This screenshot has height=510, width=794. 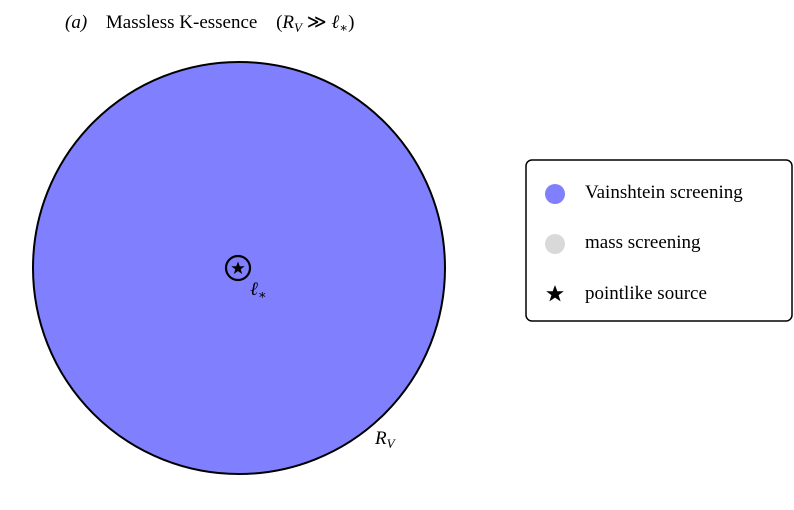 What do you see at coordinates (76, 22) in the screenshot?
I see `title-label: (a)` at bounding box center [76, 22].